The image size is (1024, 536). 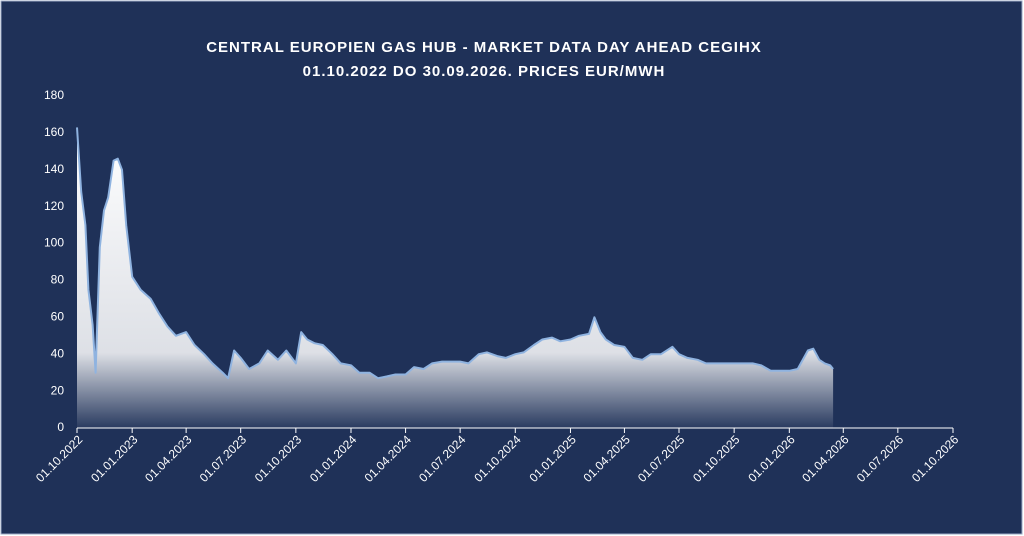 I want to click on y-tick-label: 140, so click(x=54, y=169).